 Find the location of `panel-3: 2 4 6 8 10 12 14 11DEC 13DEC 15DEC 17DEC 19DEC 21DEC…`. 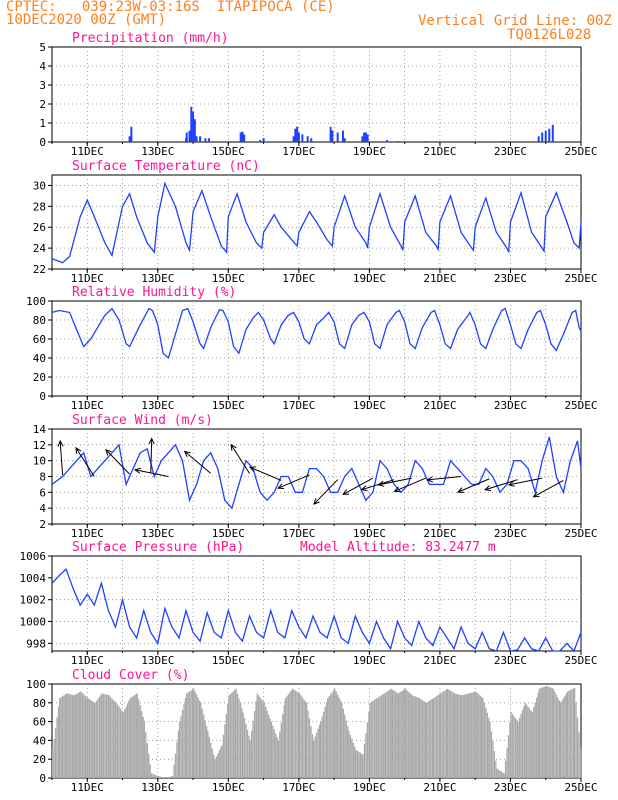

panel-3: 2 4 6 8 10 12 14 11DEC 13DEC 15DEC 17DEC 19DEC 21DEC… is located at coordinates (315, 476).